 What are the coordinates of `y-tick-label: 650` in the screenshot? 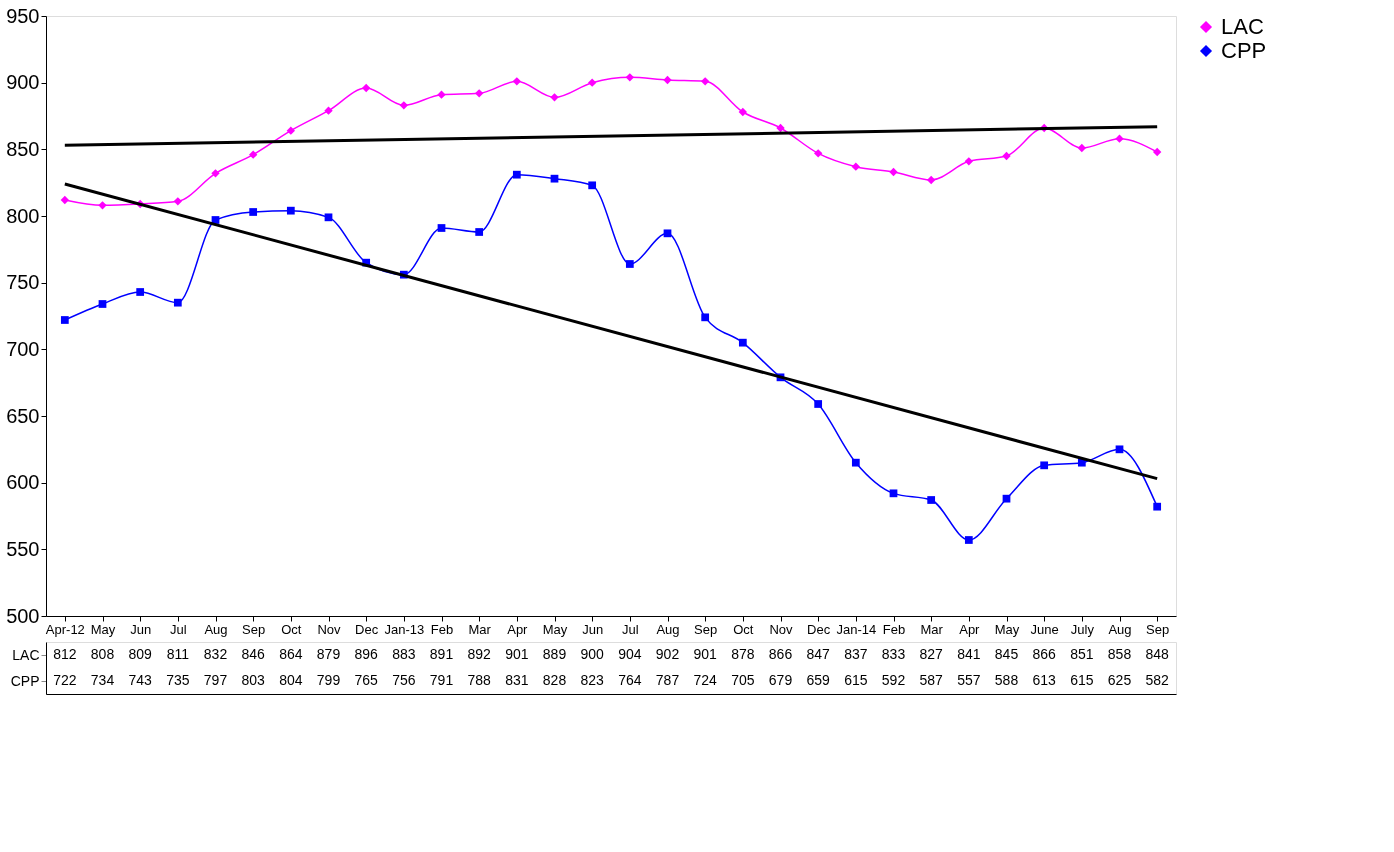 It's located at (23, 415).